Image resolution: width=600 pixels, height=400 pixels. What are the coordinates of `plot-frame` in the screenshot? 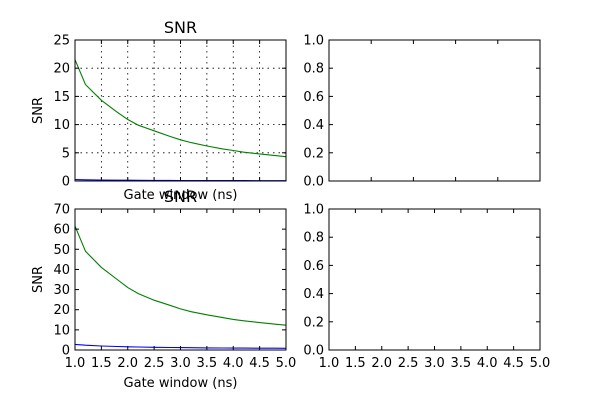 It's located at (434, 110).